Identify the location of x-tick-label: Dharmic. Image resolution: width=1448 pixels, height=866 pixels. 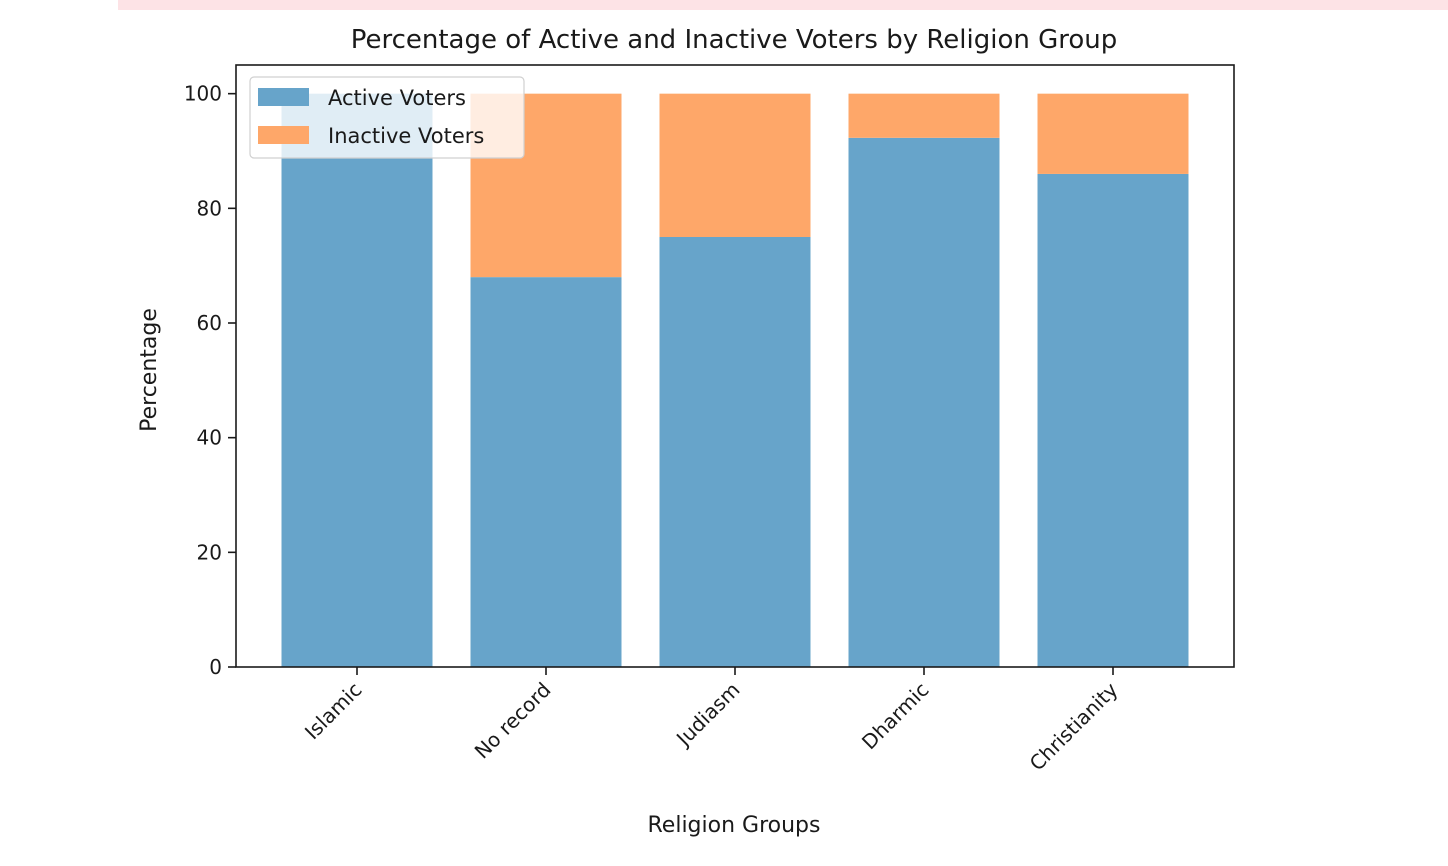
(895, 716).